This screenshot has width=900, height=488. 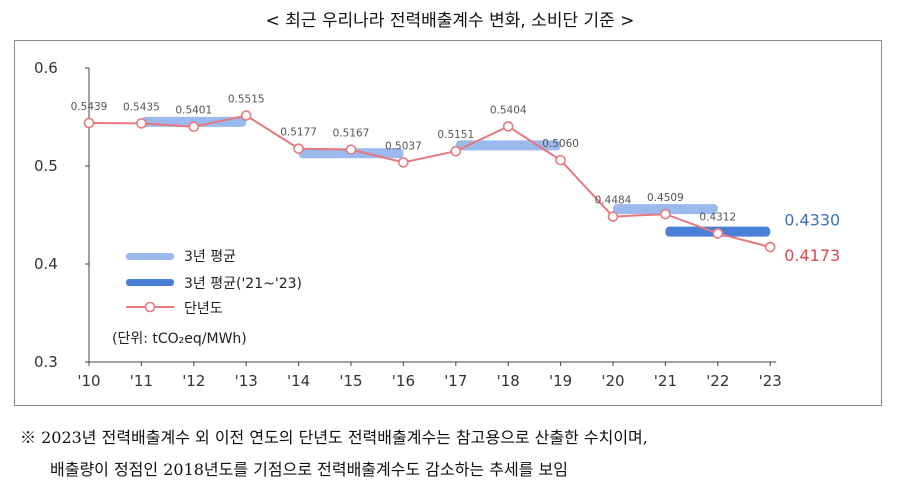 What do you see at coordinates (665, 198) in the screenshot?
I see `data-label: 0.4509` at bounding box center [665, 198].